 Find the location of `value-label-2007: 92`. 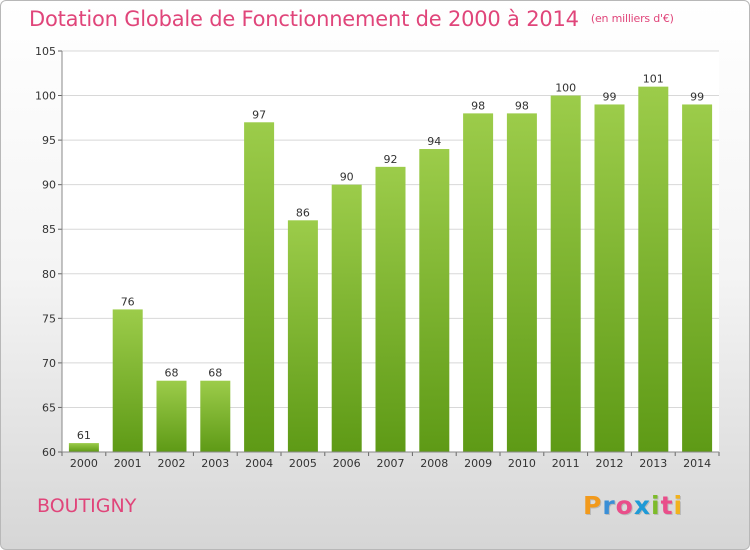

value-label-2007: 92 is located at coordinates (391, 159).